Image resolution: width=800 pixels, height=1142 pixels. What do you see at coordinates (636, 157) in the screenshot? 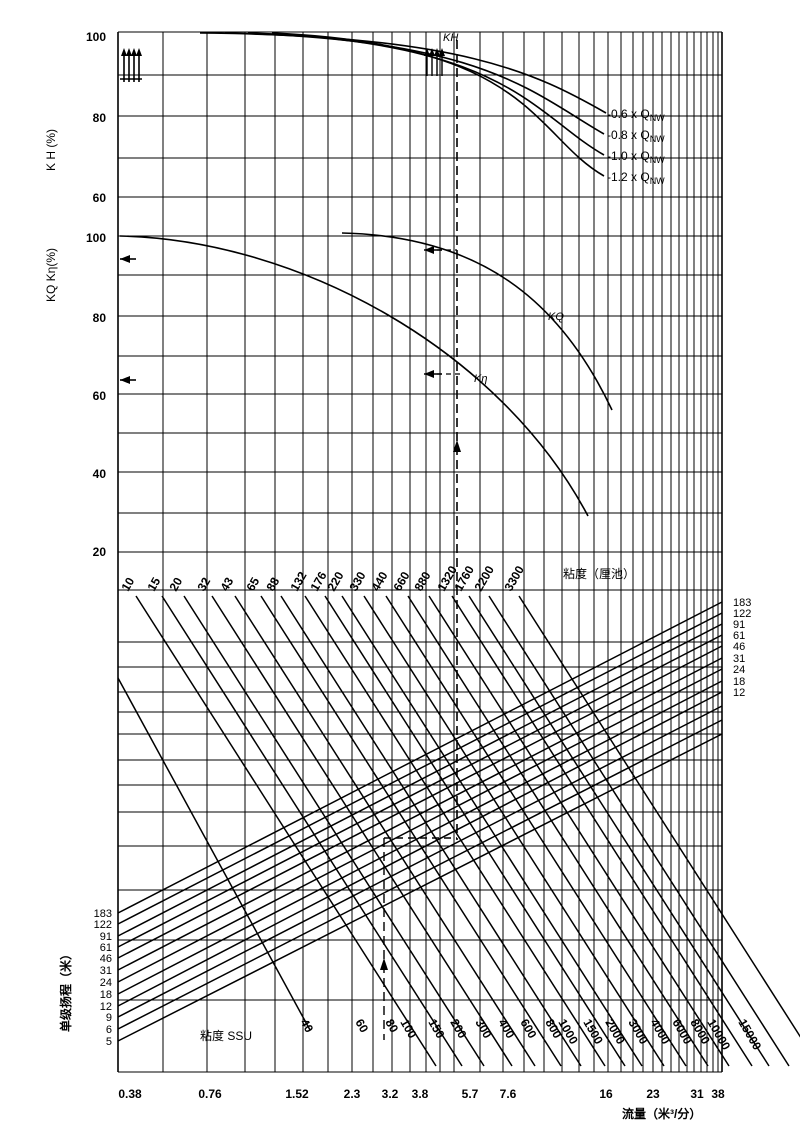
I see `kh-series-label: -1.0 x QNW` at bounding box center [636, 157].